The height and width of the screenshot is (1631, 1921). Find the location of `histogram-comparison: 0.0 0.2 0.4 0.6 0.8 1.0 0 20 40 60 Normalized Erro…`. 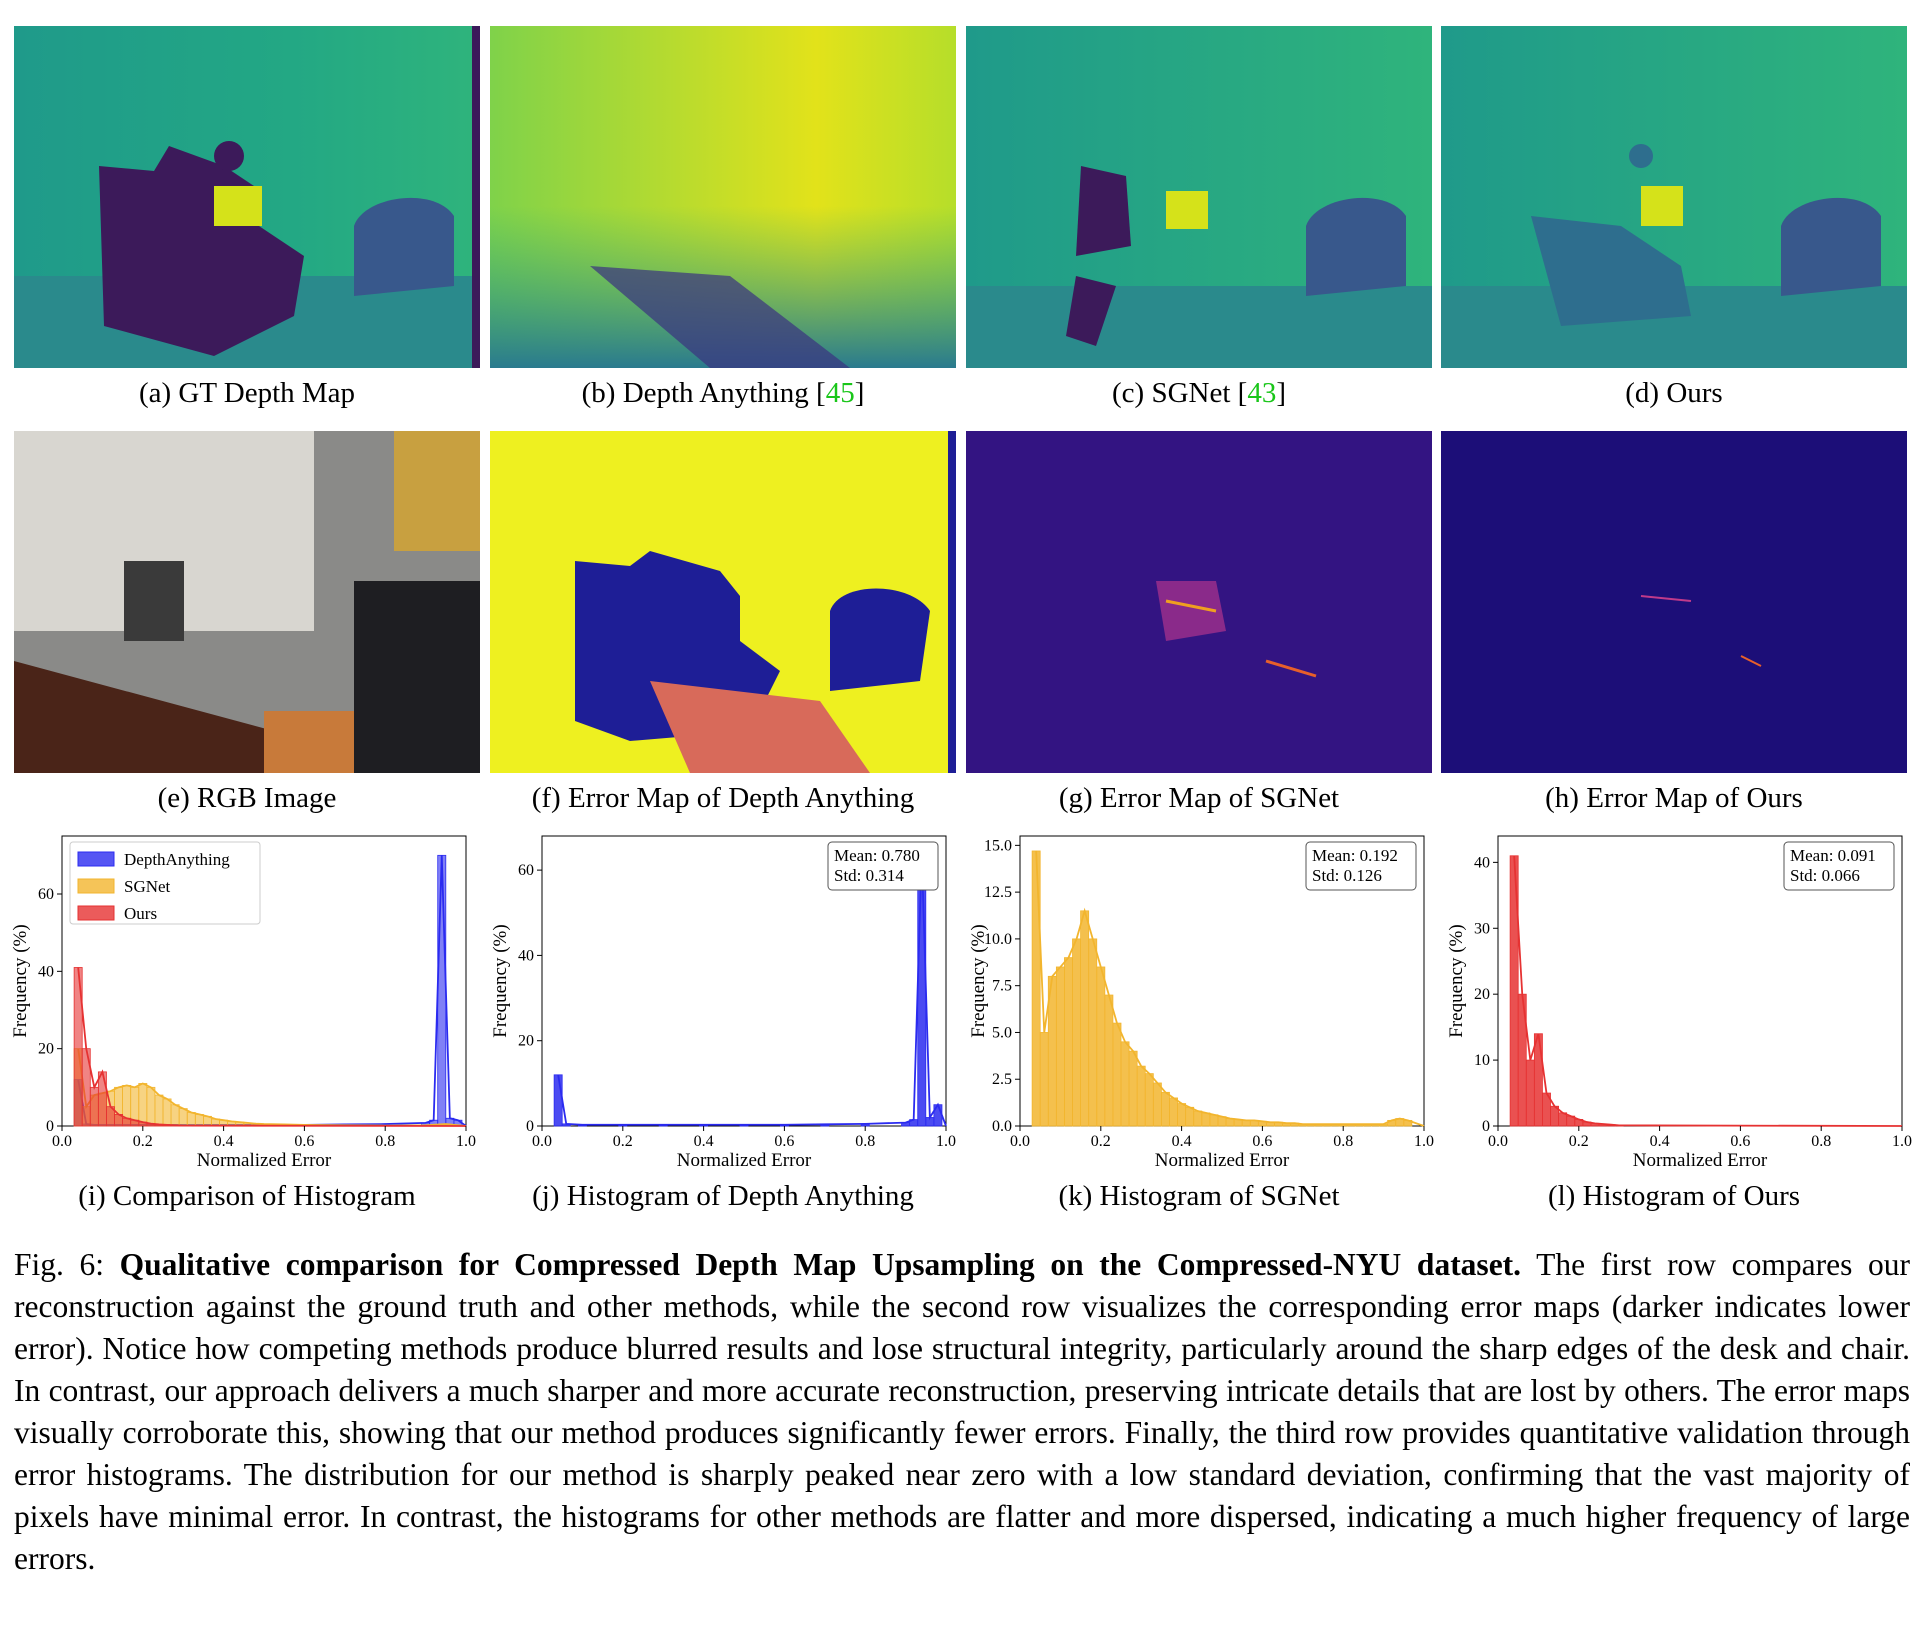

histogram-comparison: 0.0 0.2 0.4 0.6 0.8 1.0 0 20 40 60 Normalized Erro… is located at coordinates (243, 1003).